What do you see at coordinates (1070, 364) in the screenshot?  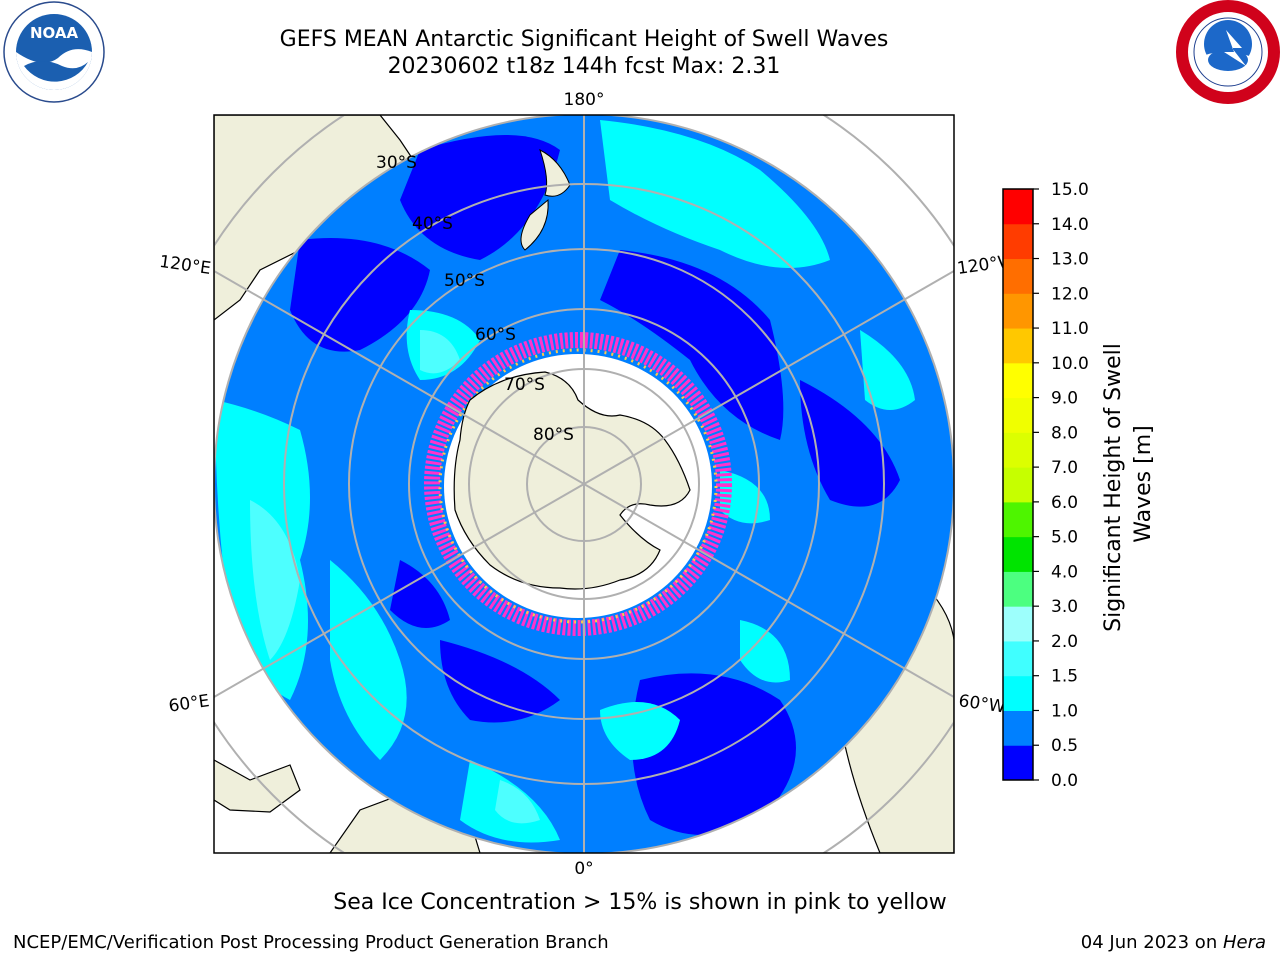 I see `colorbar-tick-label: 10.0` at bounding box center [1070, 364].